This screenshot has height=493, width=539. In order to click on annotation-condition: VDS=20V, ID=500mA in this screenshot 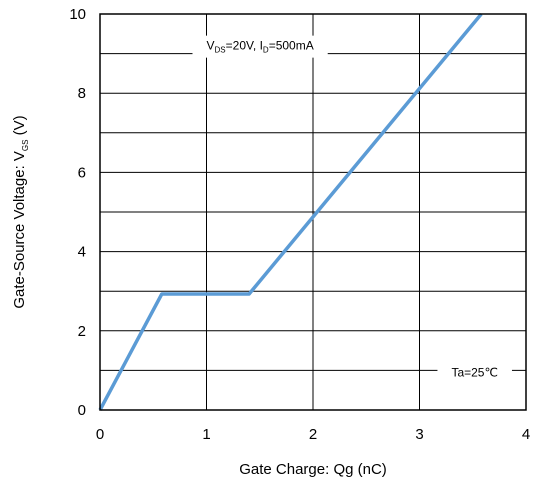, I will do `click(260, 46)`.